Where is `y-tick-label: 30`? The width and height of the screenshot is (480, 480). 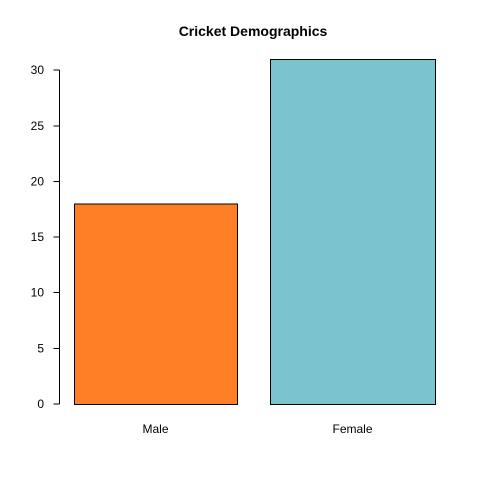
y-tick-label: 30 is located at coordinates (38, 70).